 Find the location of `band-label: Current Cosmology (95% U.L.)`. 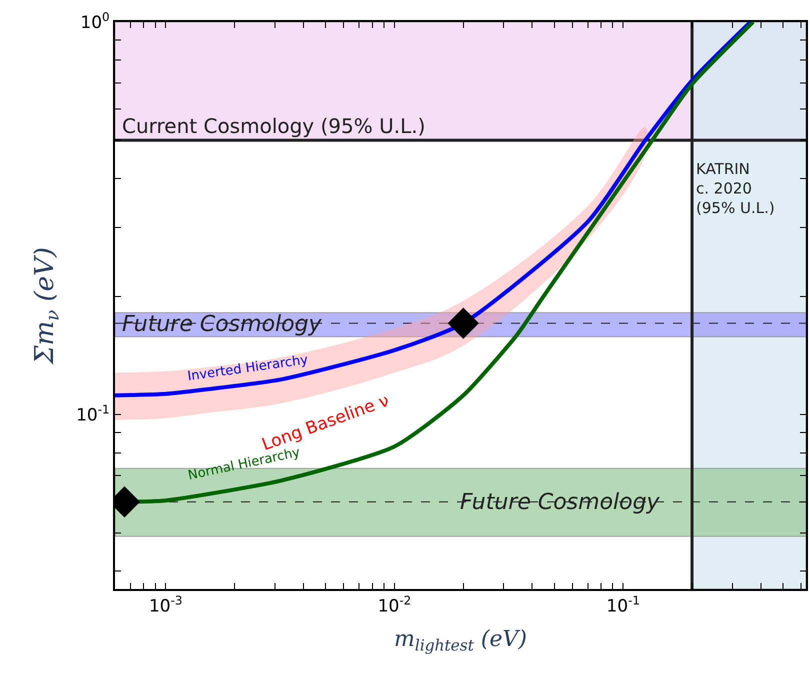

band-label: Current Cosmology (95% U.L.) is located at coordinates (274, 126).